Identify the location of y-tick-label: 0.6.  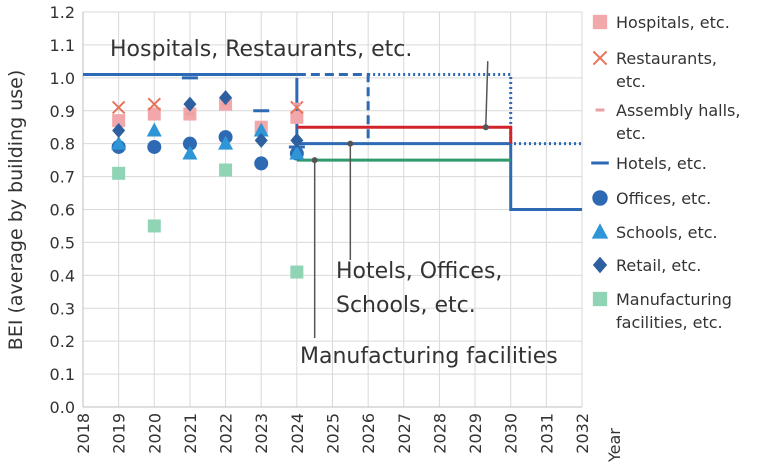
(62, 210).